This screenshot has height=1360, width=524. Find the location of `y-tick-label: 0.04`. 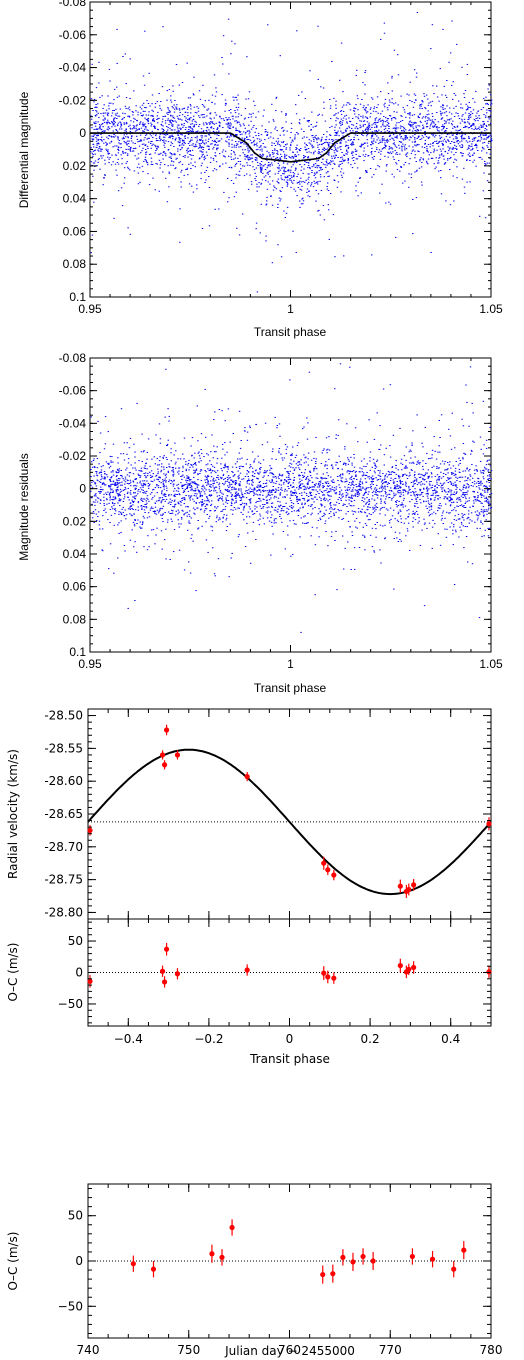

y-tick-label: 0.04 is located at coordinates (75, 199).